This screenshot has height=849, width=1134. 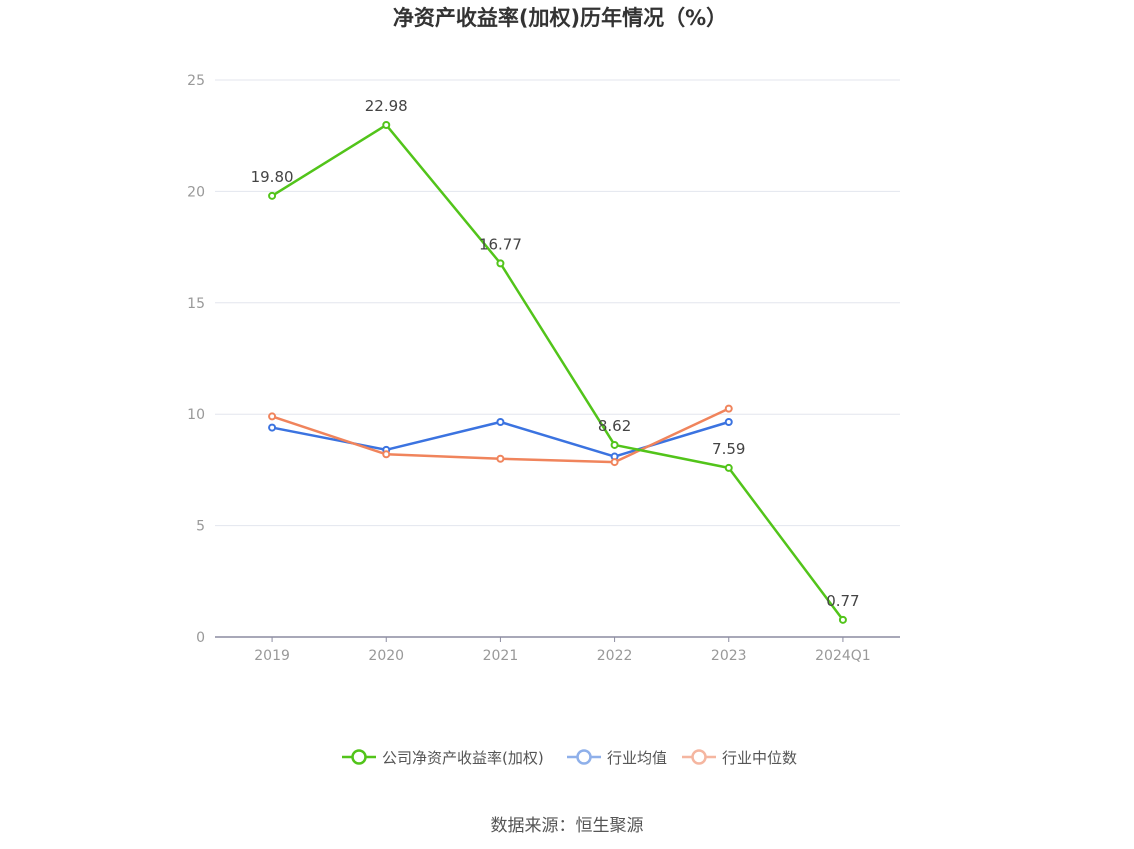 What do you see at coordinates (196, 304) in the screenshot?
I see `y-tick-label: 15` at bounding box center [196, 304].